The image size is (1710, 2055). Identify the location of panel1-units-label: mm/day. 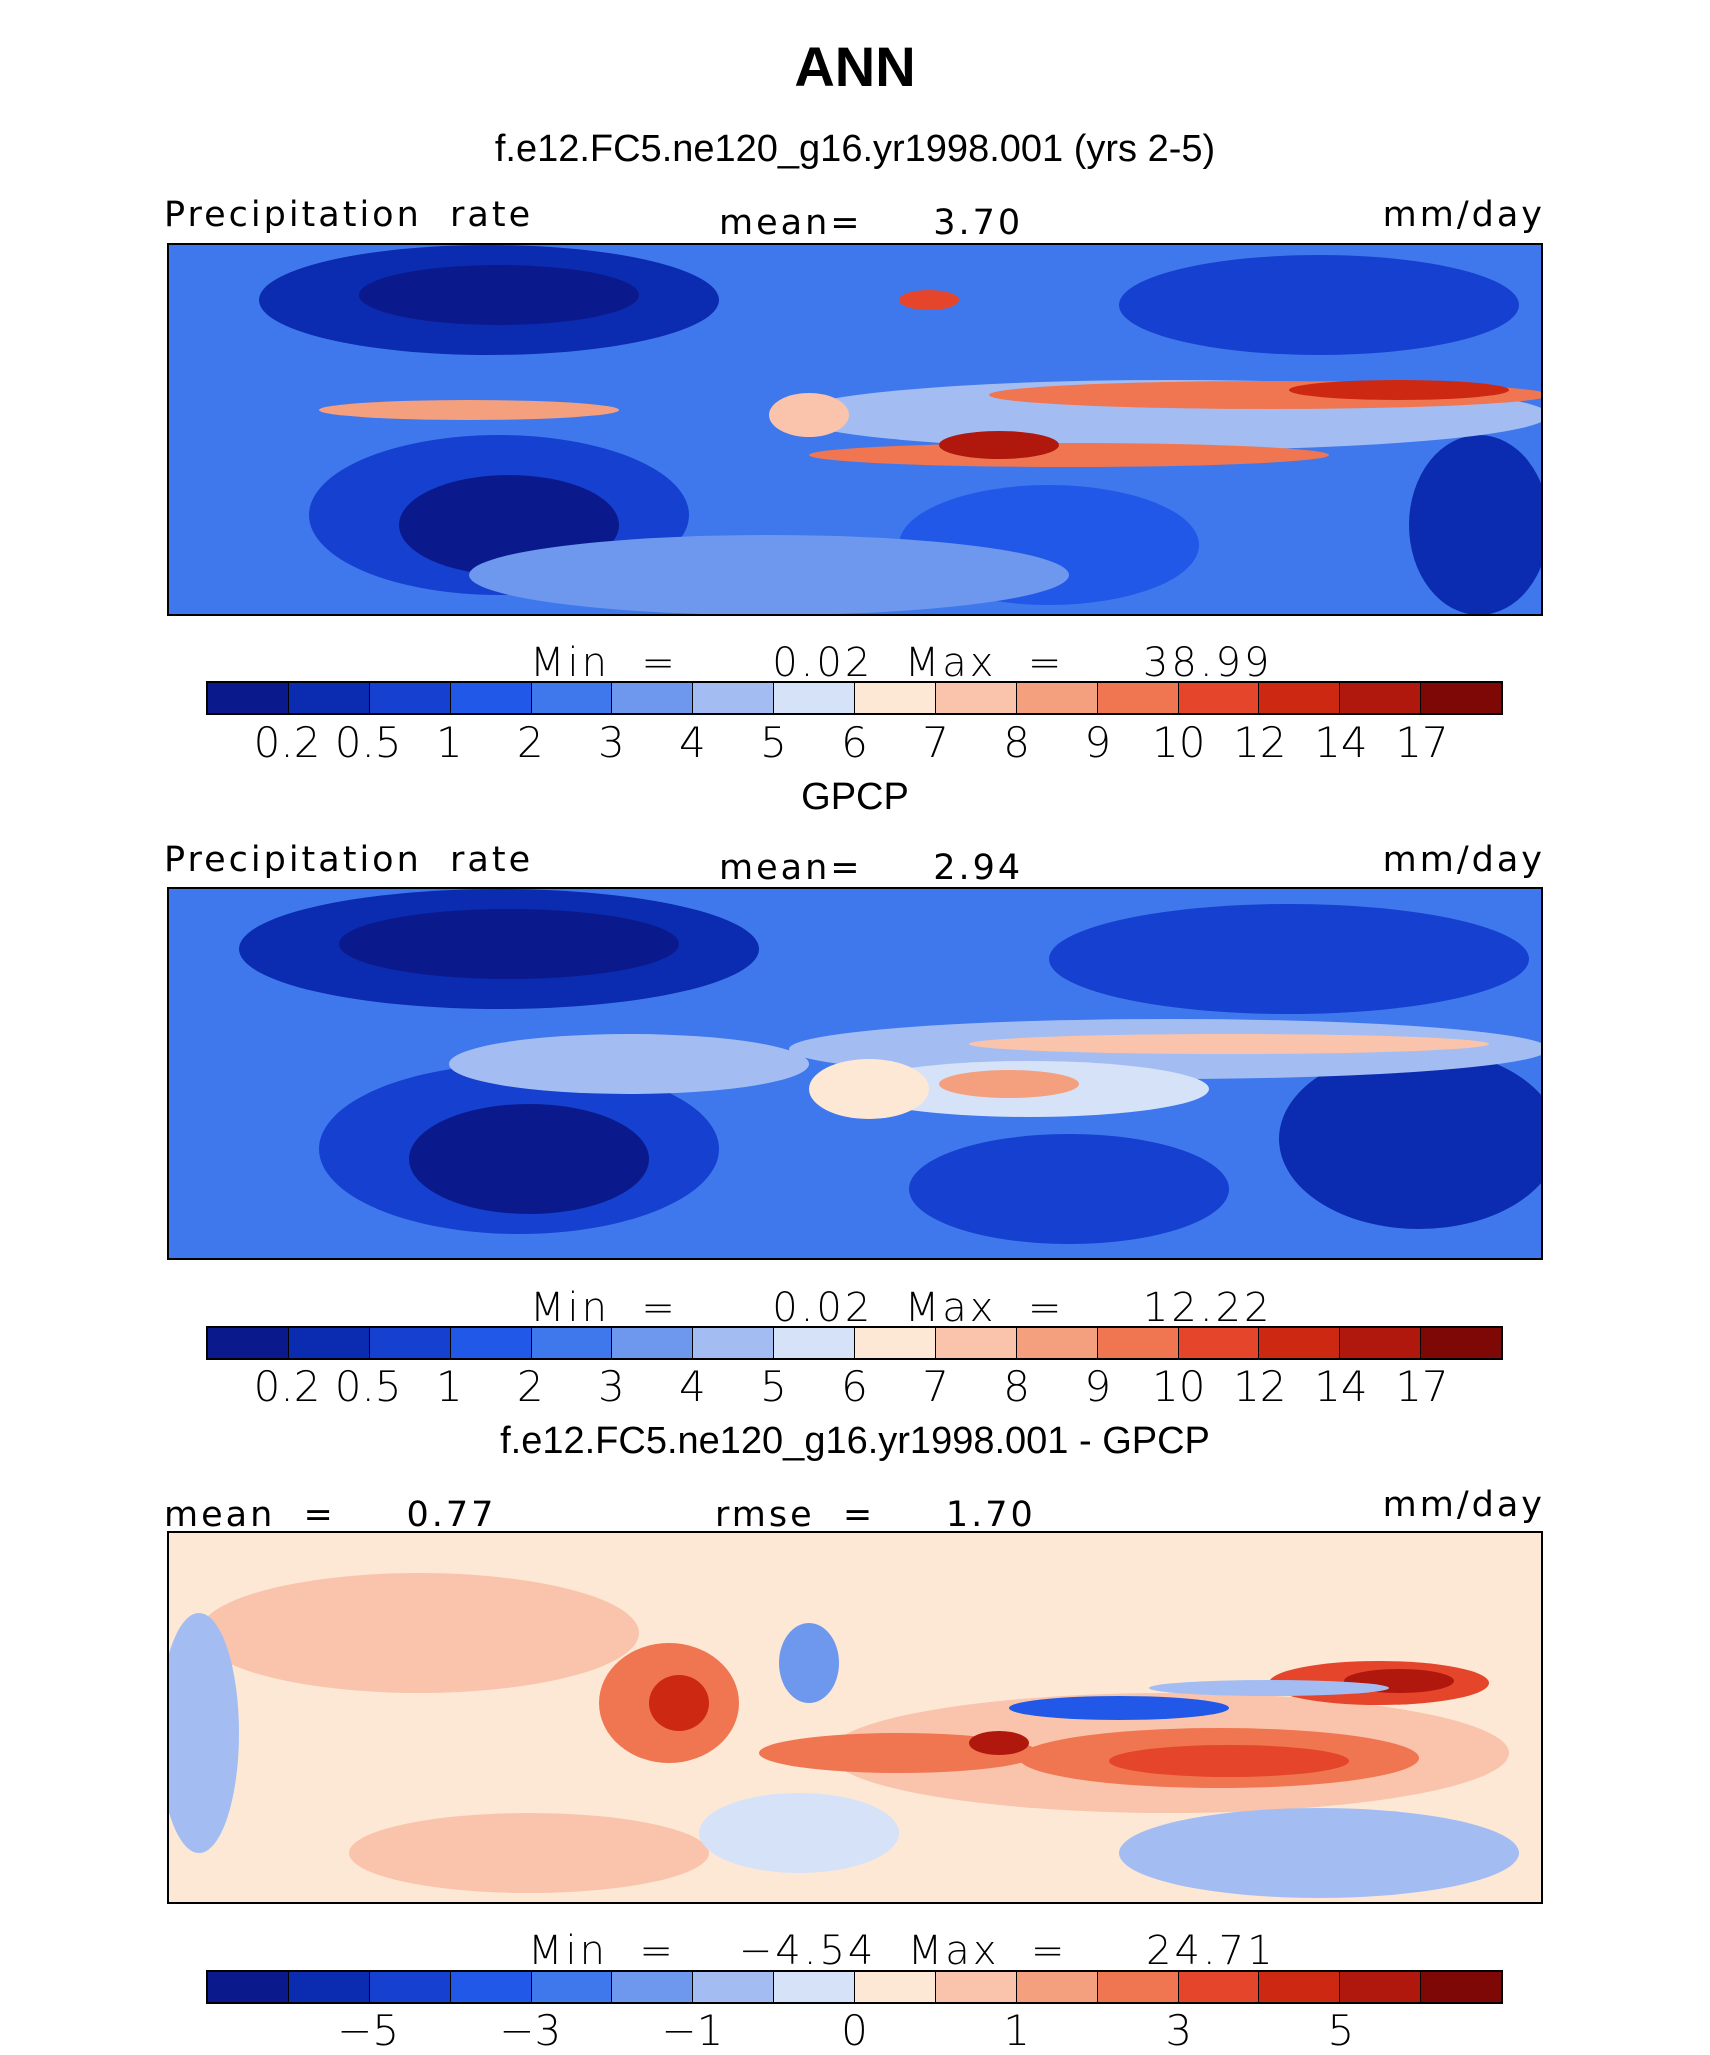
(1463, 215).